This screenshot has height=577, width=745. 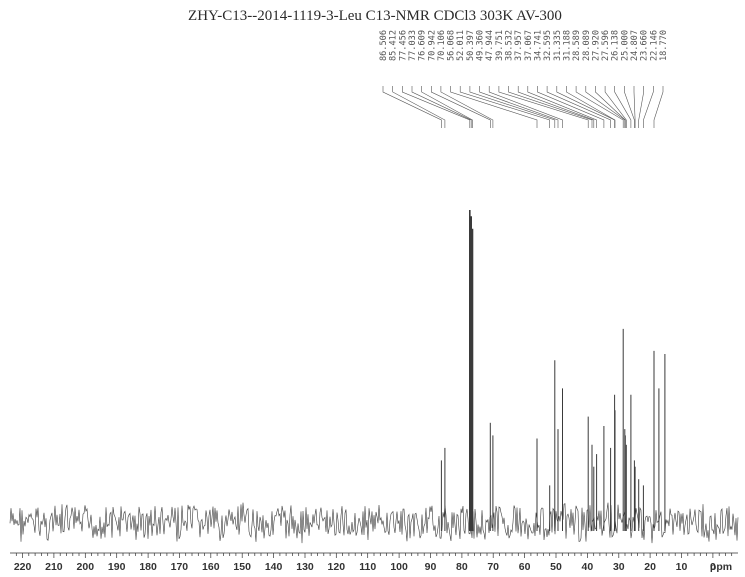 I want to click on x-tick-label: 40, so click(x=588, y=567).